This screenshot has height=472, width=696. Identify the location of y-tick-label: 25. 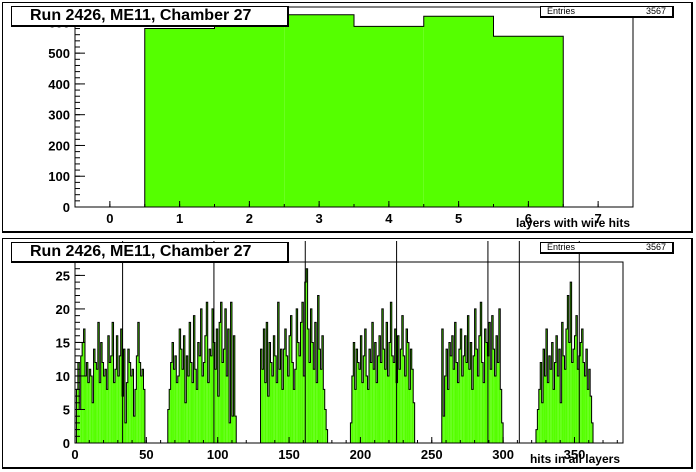
(63, 275).